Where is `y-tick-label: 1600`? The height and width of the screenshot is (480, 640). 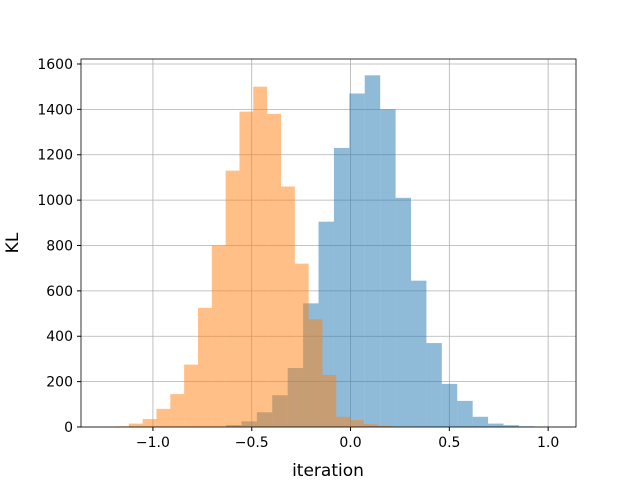
y-tick-label: 1600 is located at coordinates (55, 65).